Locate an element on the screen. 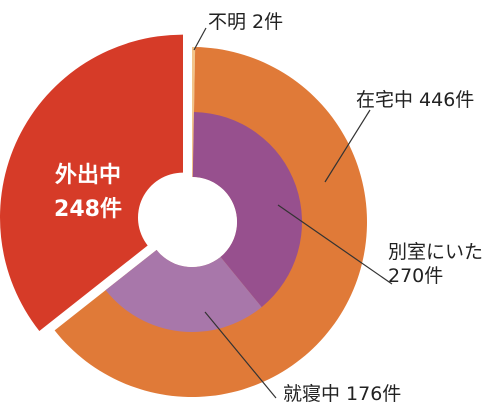  label-part: 在宅中 is located at coordinates (384, 100).